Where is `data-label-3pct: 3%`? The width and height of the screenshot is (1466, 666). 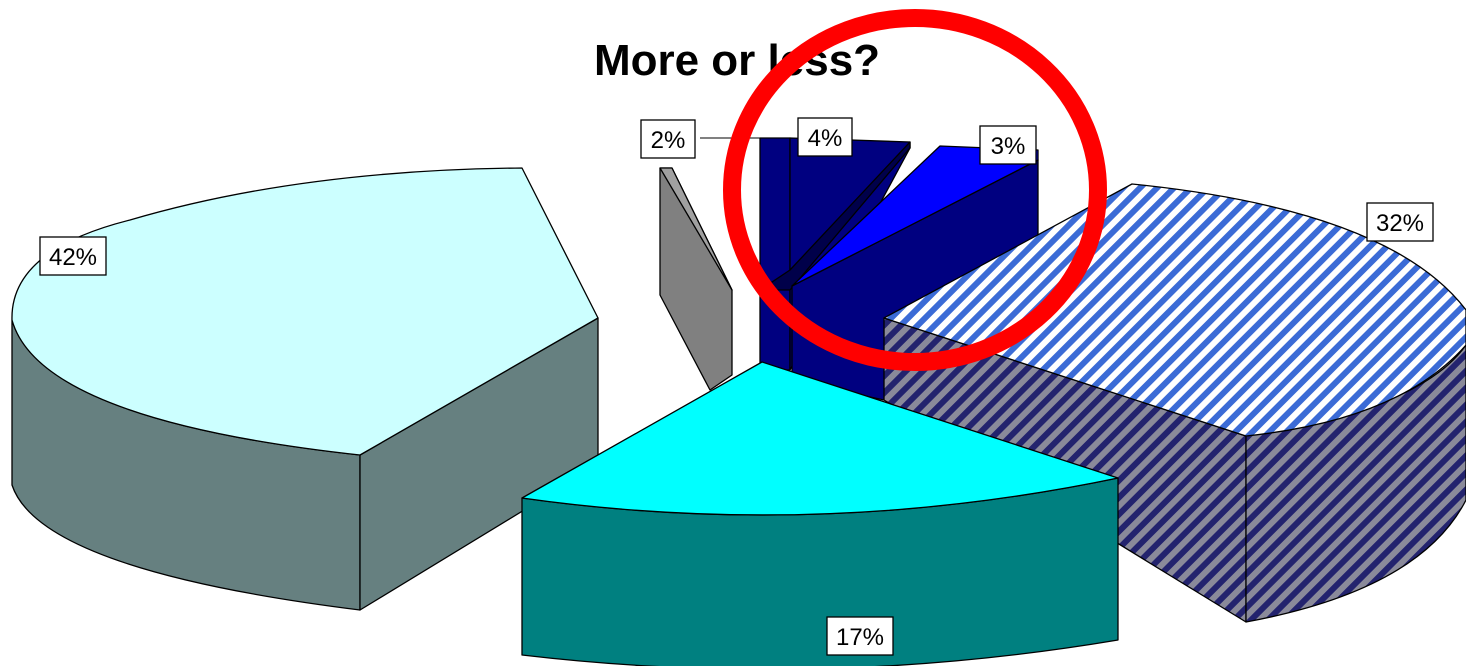 data-label-3pct: 3% is located at coordinates (1008, 145).